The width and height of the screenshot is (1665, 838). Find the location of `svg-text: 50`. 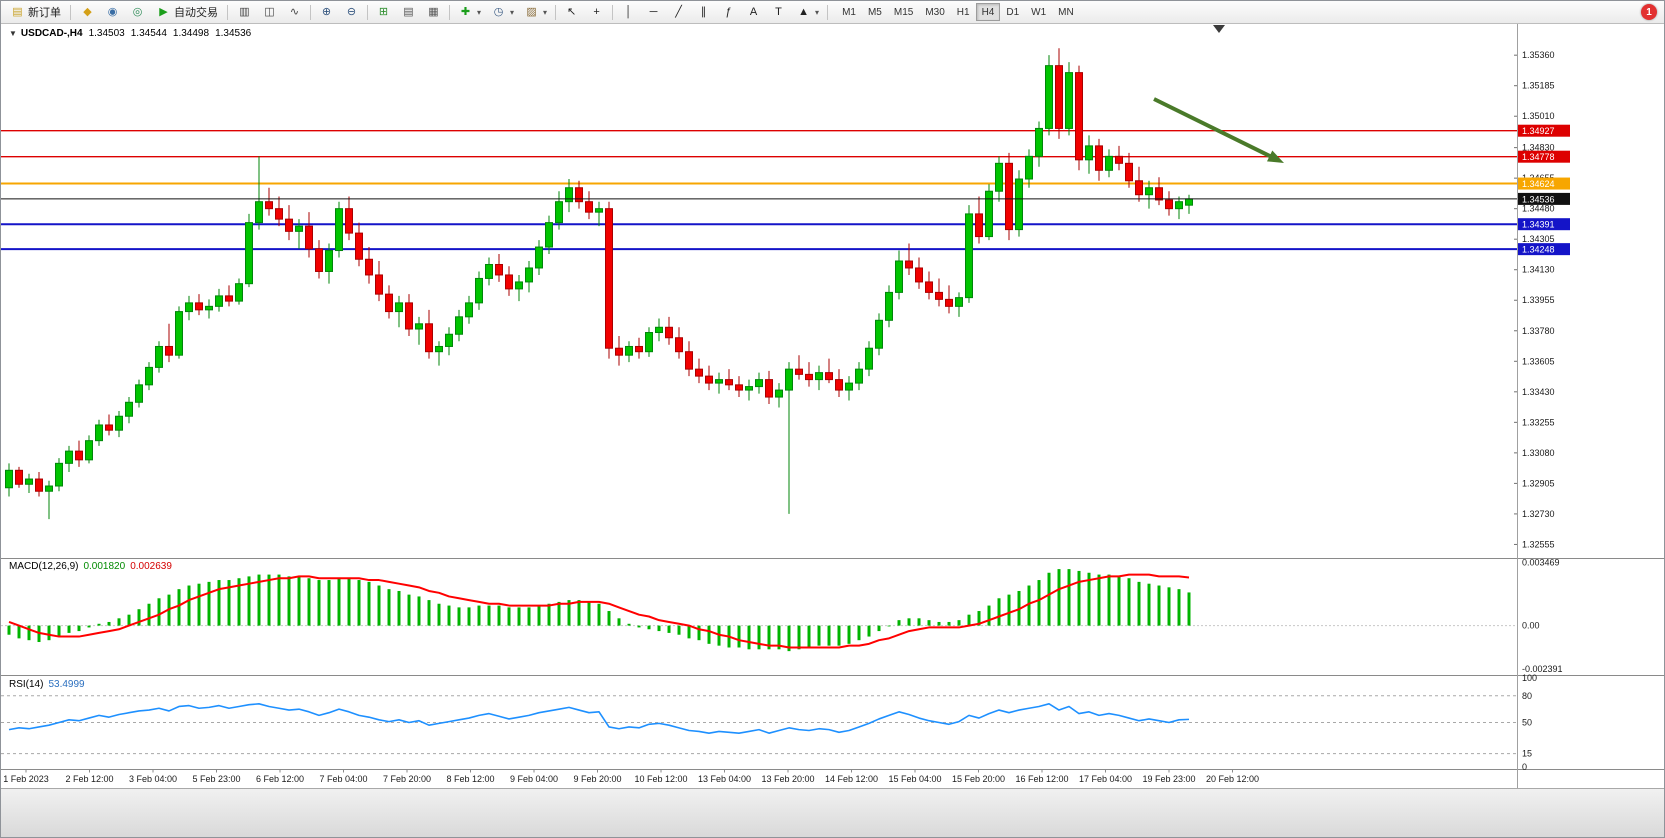

svg-text: 50 is located at coordinates (1527, 723).